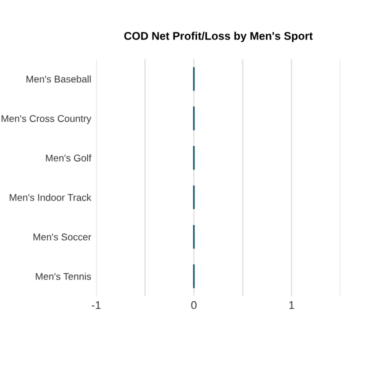 The image size is (370, 370). I want to click on y-tick-label: Men's Golf, so click(69, 158).